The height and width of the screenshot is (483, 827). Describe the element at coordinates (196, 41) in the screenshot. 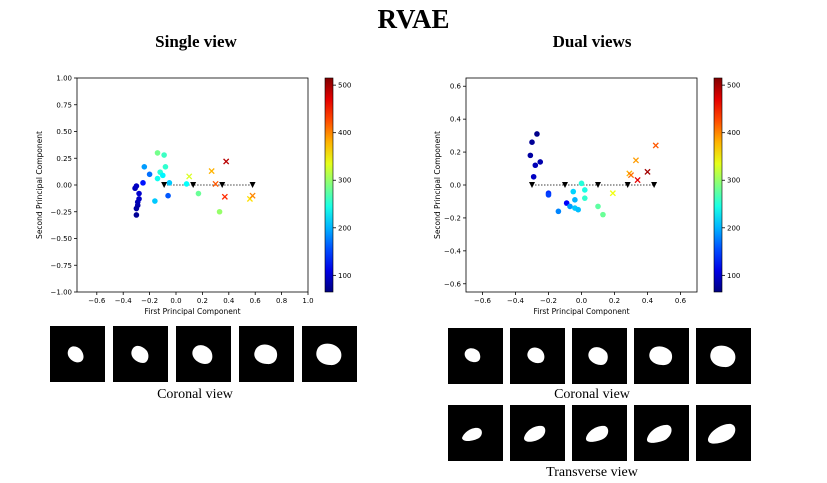

I see `panel-title-single: Single view` at that location.